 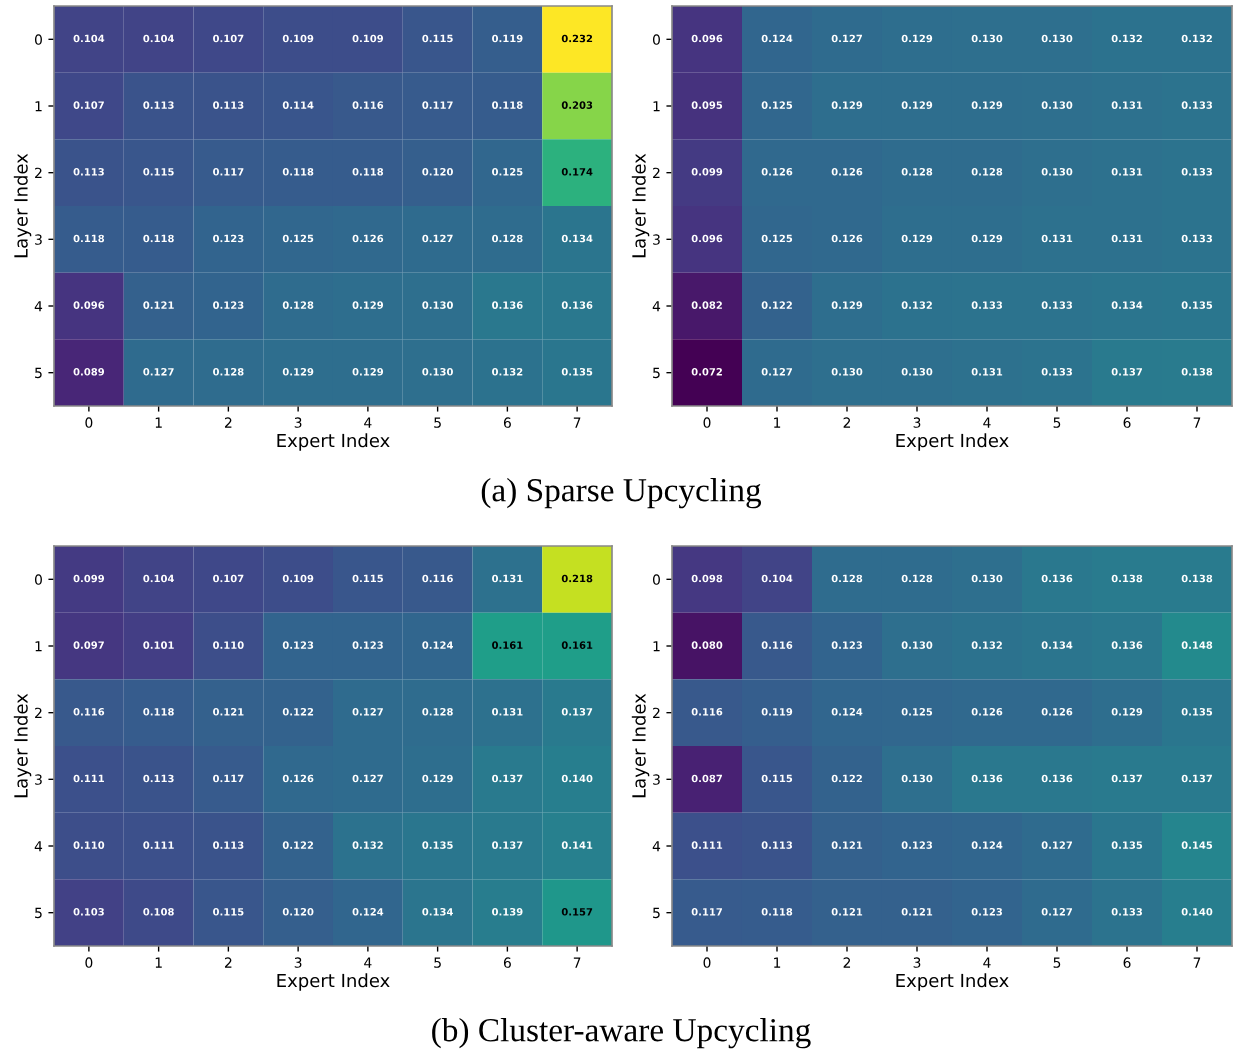 I want to click on text: (b) Cluster-aware Upcycling, so click(x=621, y=1033).